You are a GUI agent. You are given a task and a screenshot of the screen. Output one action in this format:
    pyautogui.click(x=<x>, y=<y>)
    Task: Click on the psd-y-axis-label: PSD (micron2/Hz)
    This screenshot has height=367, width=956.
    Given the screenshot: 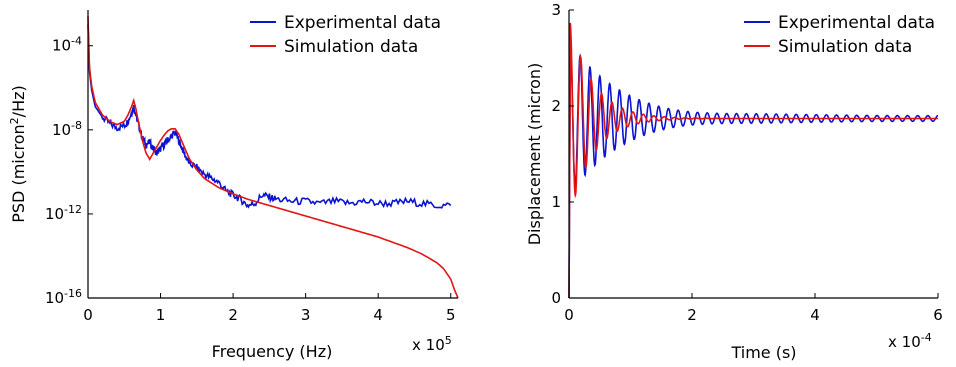 What is the action you would take?
    pyautogui.click(x=18, y=154)
    